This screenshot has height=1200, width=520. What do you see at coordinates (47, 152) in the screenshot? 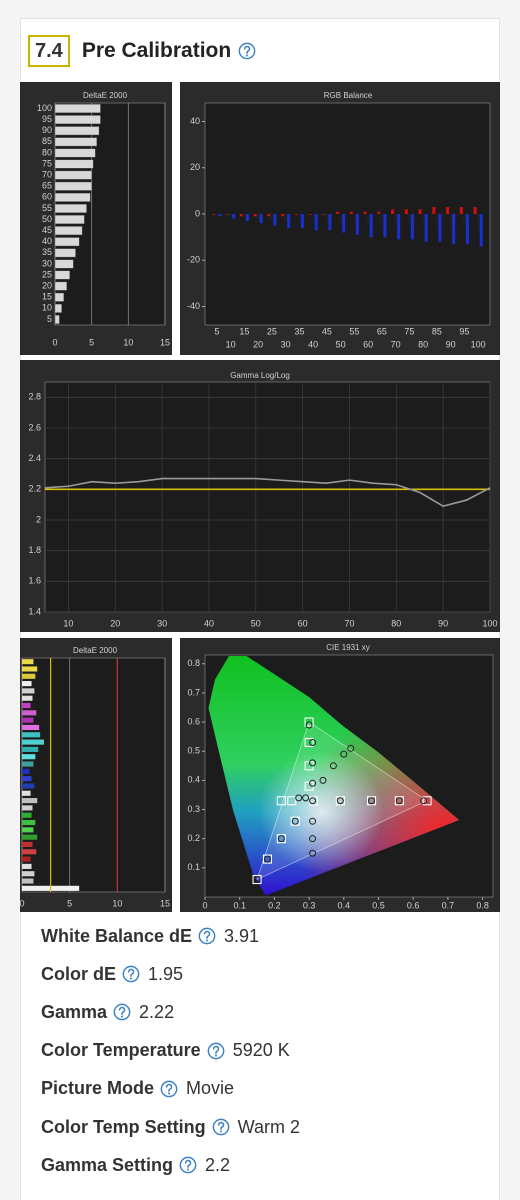
I see `y-tick-label: 80` at bounding box center [47, 152].